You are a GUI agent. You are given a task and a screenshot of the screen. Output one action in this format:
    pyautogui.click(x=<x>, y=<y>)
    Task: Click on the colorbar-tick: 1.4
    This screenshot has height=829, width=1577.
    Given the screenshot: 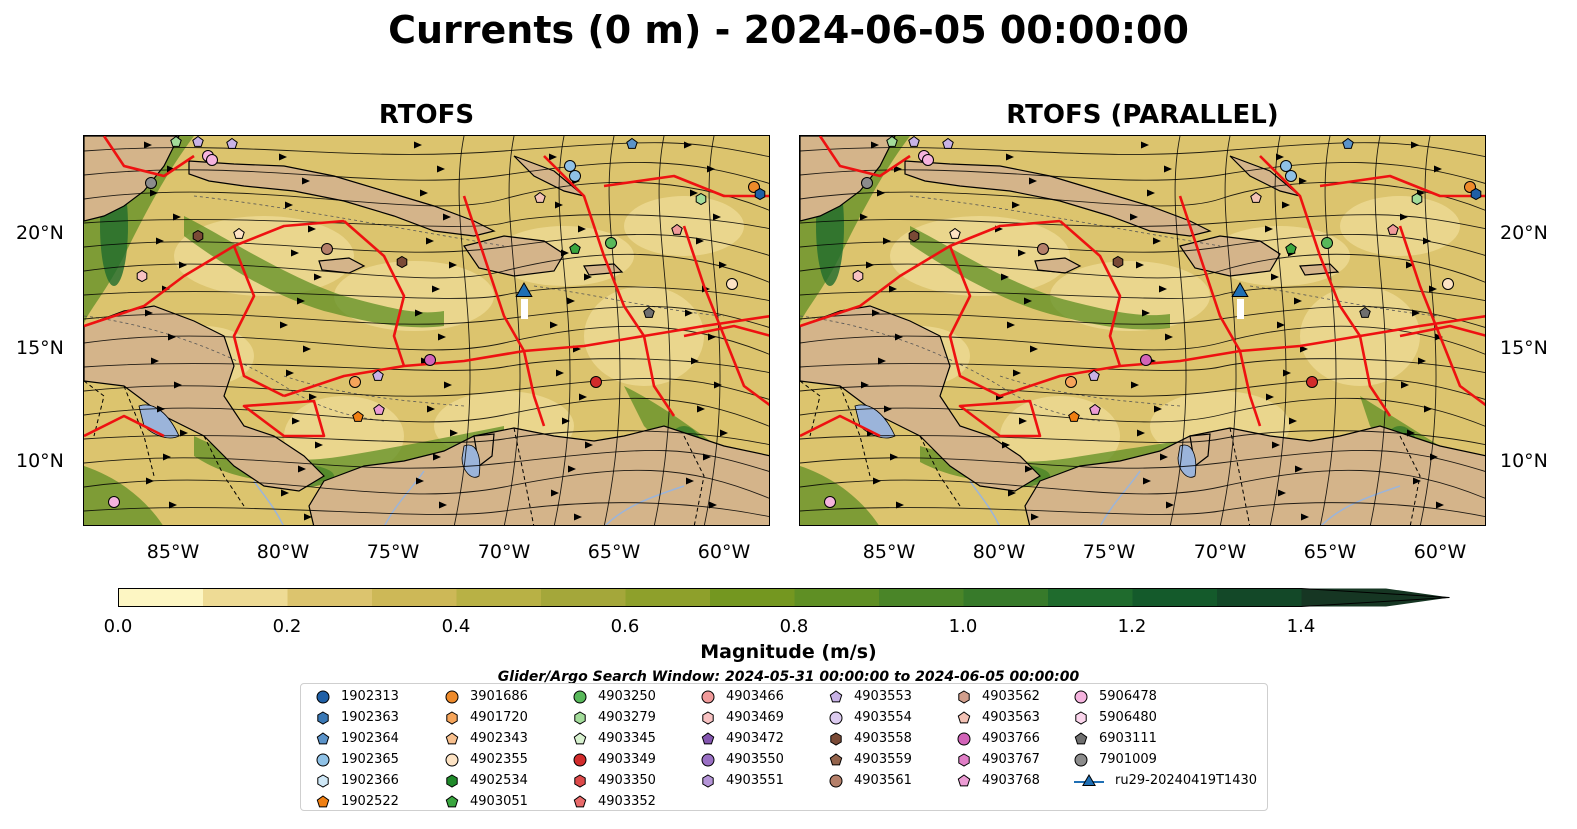 What is the action you would take?
    pyautogui.click(x=1301, y=626)
    